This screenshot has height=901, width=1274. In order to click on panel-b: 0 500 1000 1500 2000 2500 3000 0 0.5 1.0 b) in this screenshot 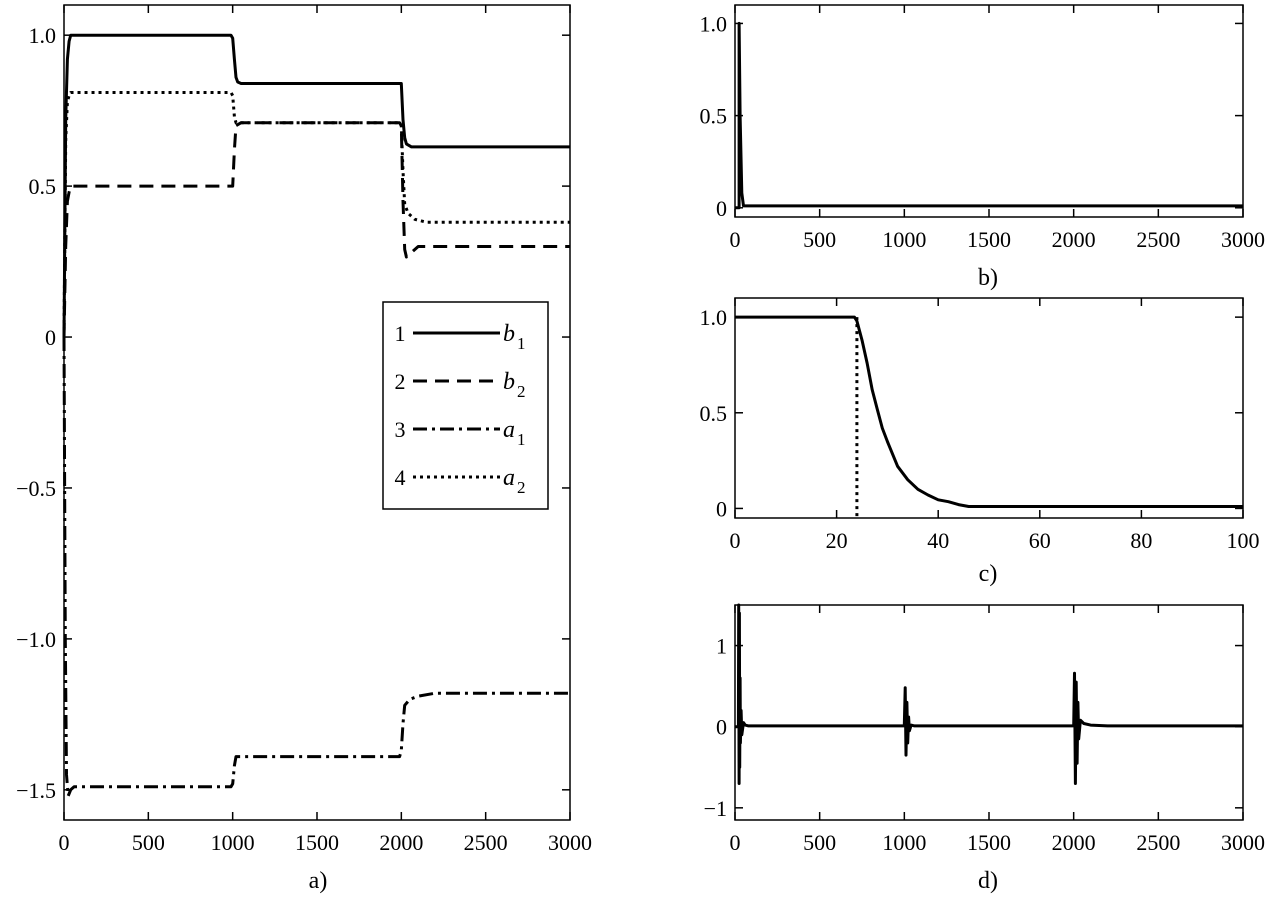, I will do `click(982, 147)`.